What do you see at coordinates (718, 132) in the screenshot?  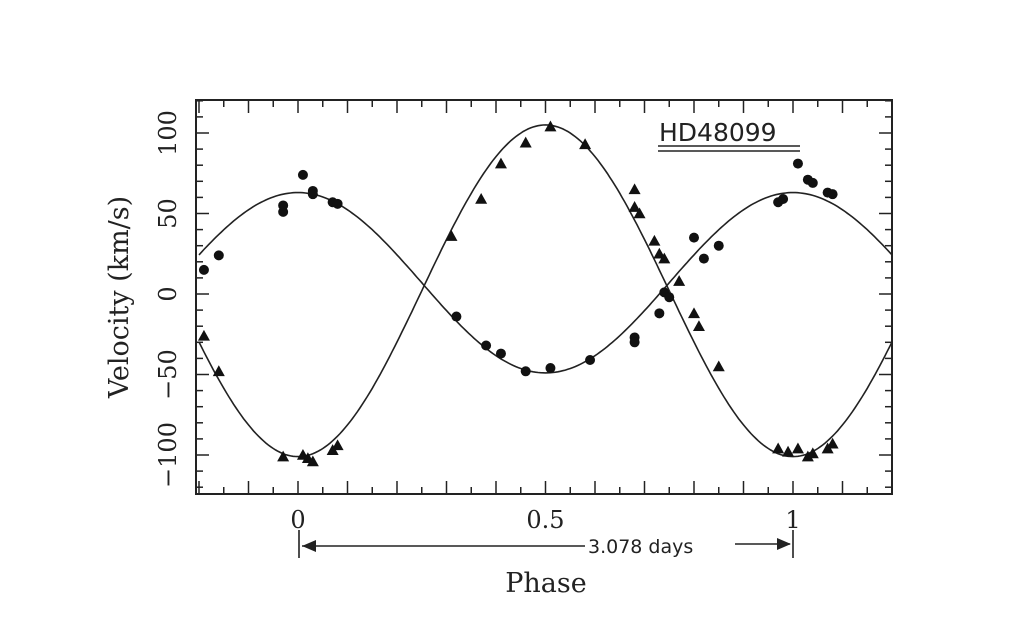 I see `star-name-text: HD48099` at bounding box center [718, 132].